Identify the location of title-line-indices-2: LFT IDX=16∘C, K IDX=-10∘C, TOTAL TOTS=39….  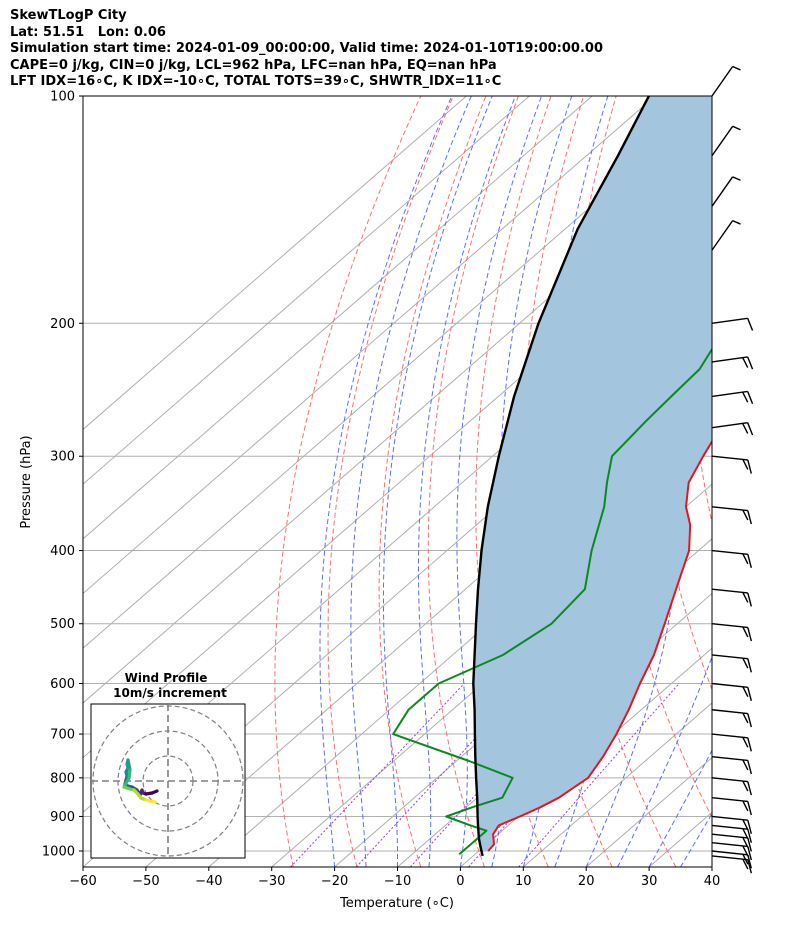
(256, 81).